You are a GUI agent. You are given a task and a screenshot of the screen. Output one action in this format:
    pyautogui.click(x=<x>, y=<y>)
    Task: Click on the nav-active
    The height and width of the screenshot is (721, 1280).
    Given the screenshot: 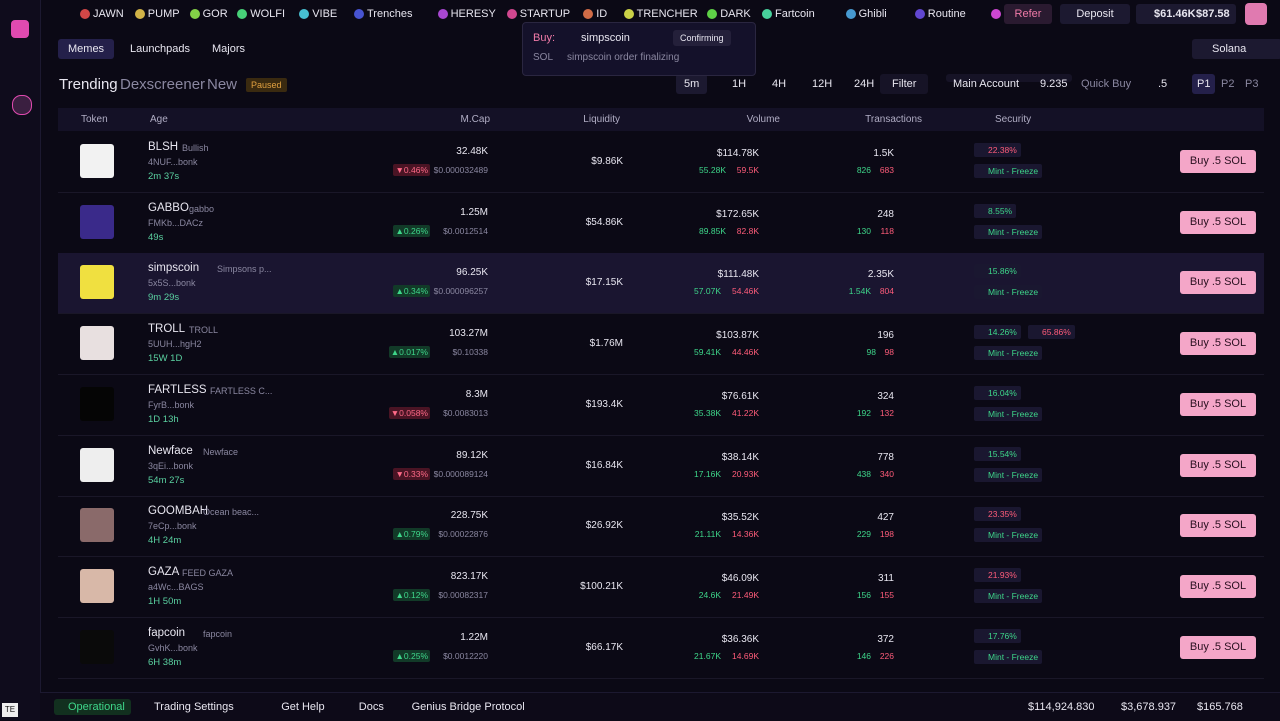 What is the action you would take?
    pyautogui.click(x=22, y=105)
    